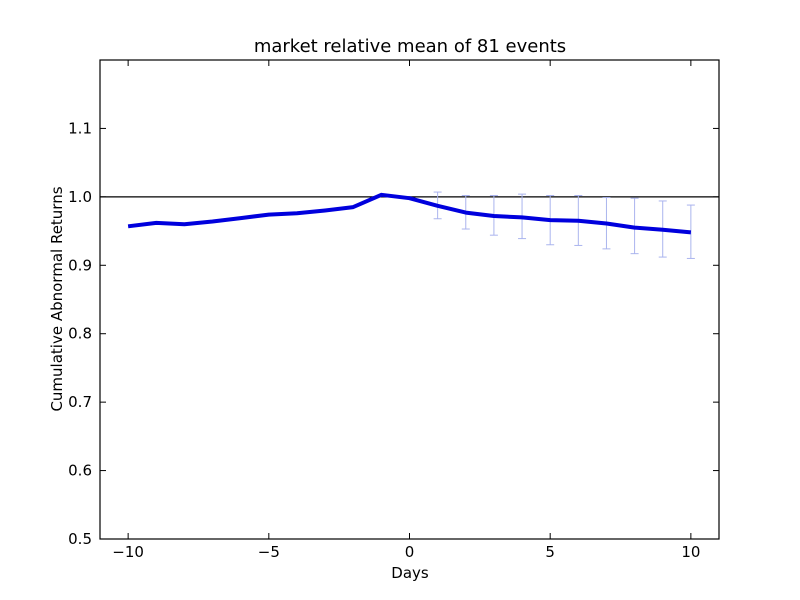  I want to click on y-tick-label: 0.9, so click(80, 265).